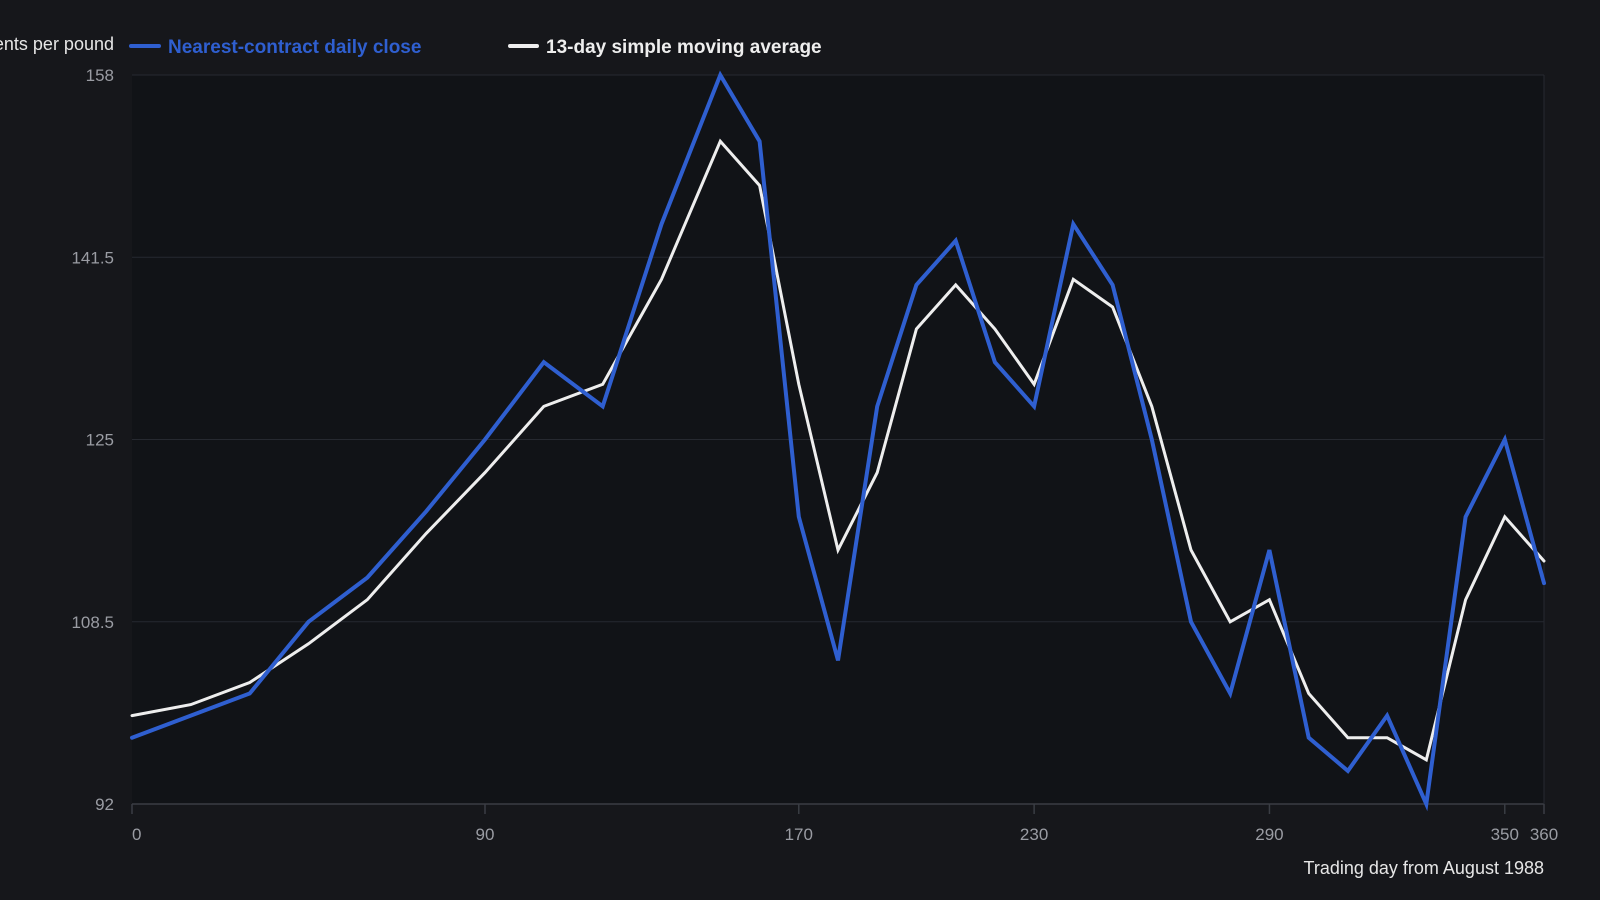  What do you see at coordinates (104, 804) in the screenshot?
I see `y-tick-label-92: 92` at bounding box center [104, 804].